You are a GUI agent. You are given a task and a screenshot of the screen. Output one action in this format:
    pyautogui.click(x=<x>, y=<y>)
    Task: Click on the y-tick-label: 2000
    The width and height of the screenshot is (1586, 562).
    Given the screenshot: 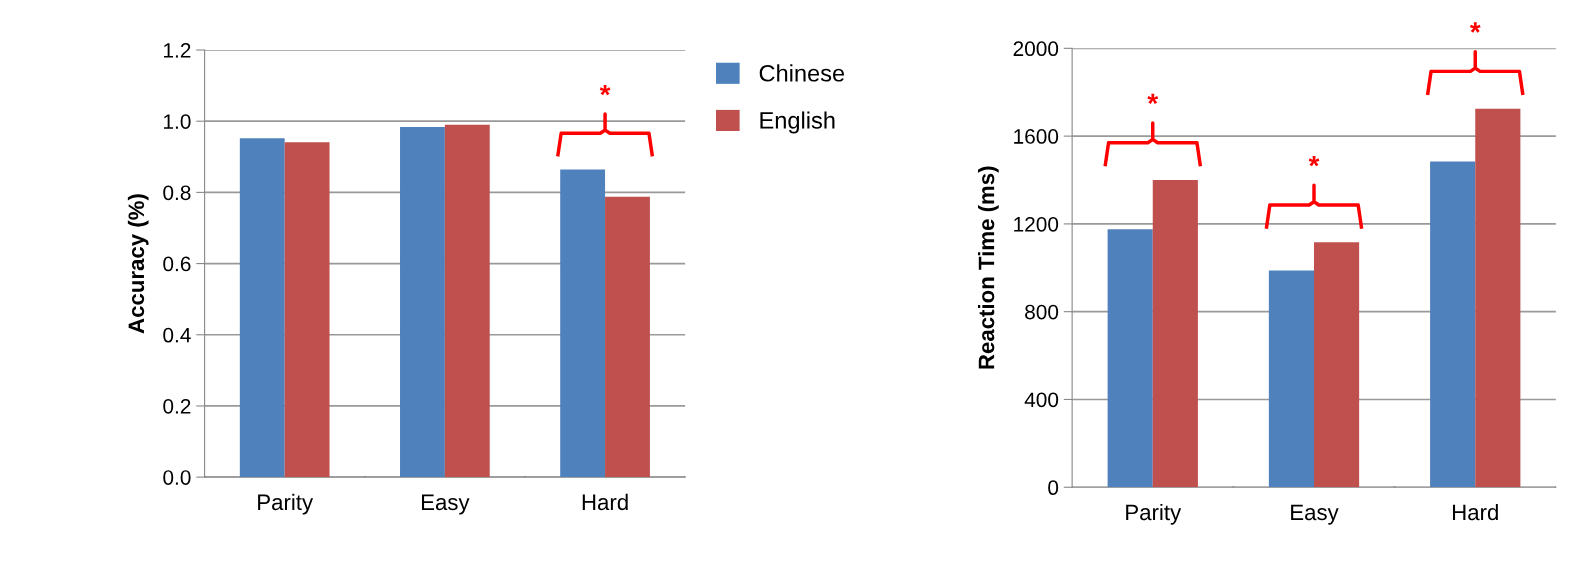 What is the action you would take?
    pyautogui.click(x=1036, y=49)
    